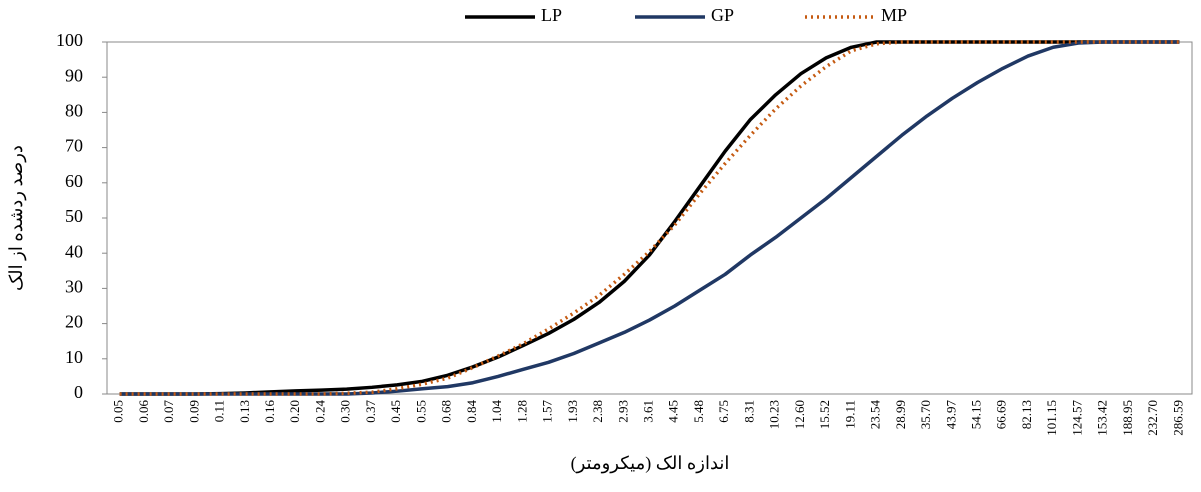 This screenshot has height=492, width=1201. I want to click on x-tick-label: 66.69, so click(1001, 414).